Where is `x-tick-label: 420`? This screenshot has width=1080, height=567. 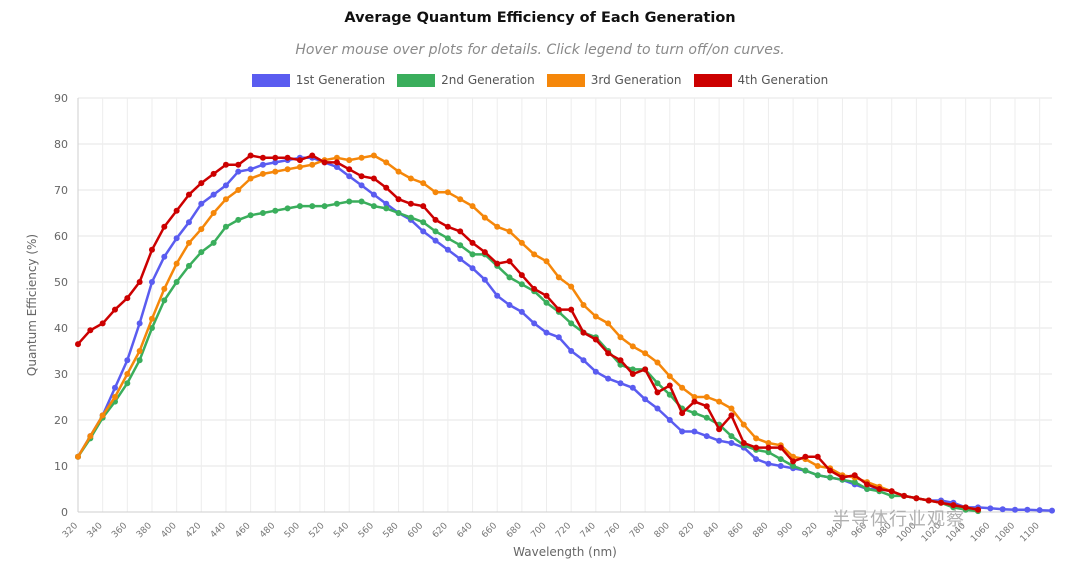
x-tick-label: 420 is located at coordinates (193, 530).